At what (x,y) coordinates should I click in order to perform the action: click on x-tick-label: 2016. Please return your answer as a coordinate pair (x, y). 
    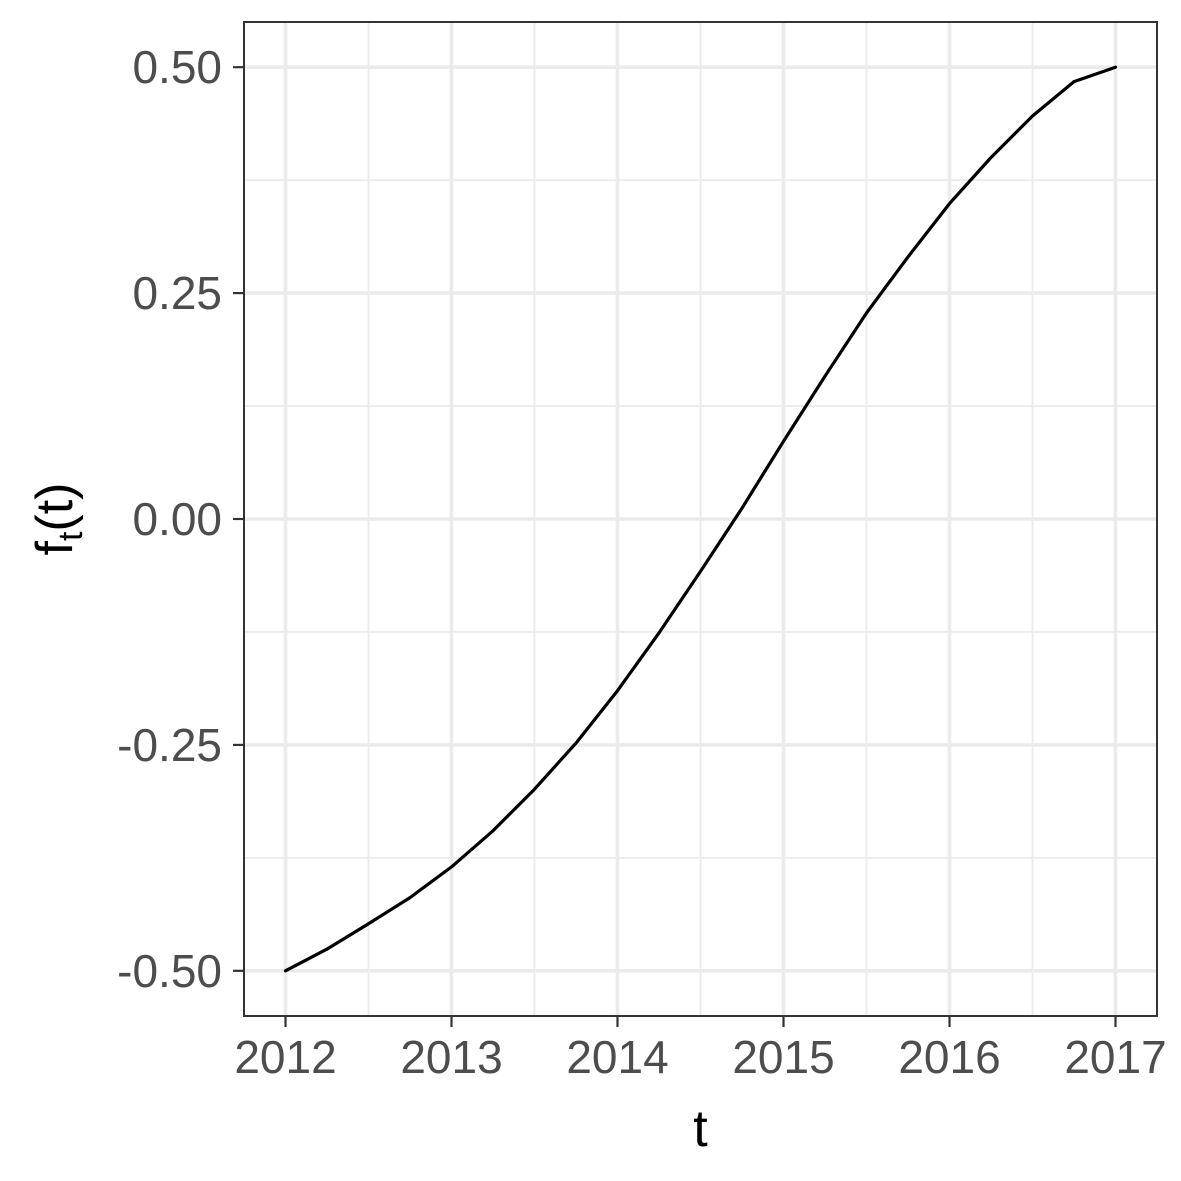
    Looking at the image, I should click on (949, 1057).